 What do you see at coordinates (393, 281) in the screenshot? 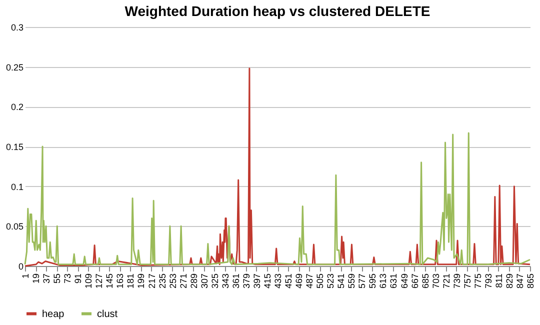
I see `x-tick-label: 631` at bounding box center [393, 281].